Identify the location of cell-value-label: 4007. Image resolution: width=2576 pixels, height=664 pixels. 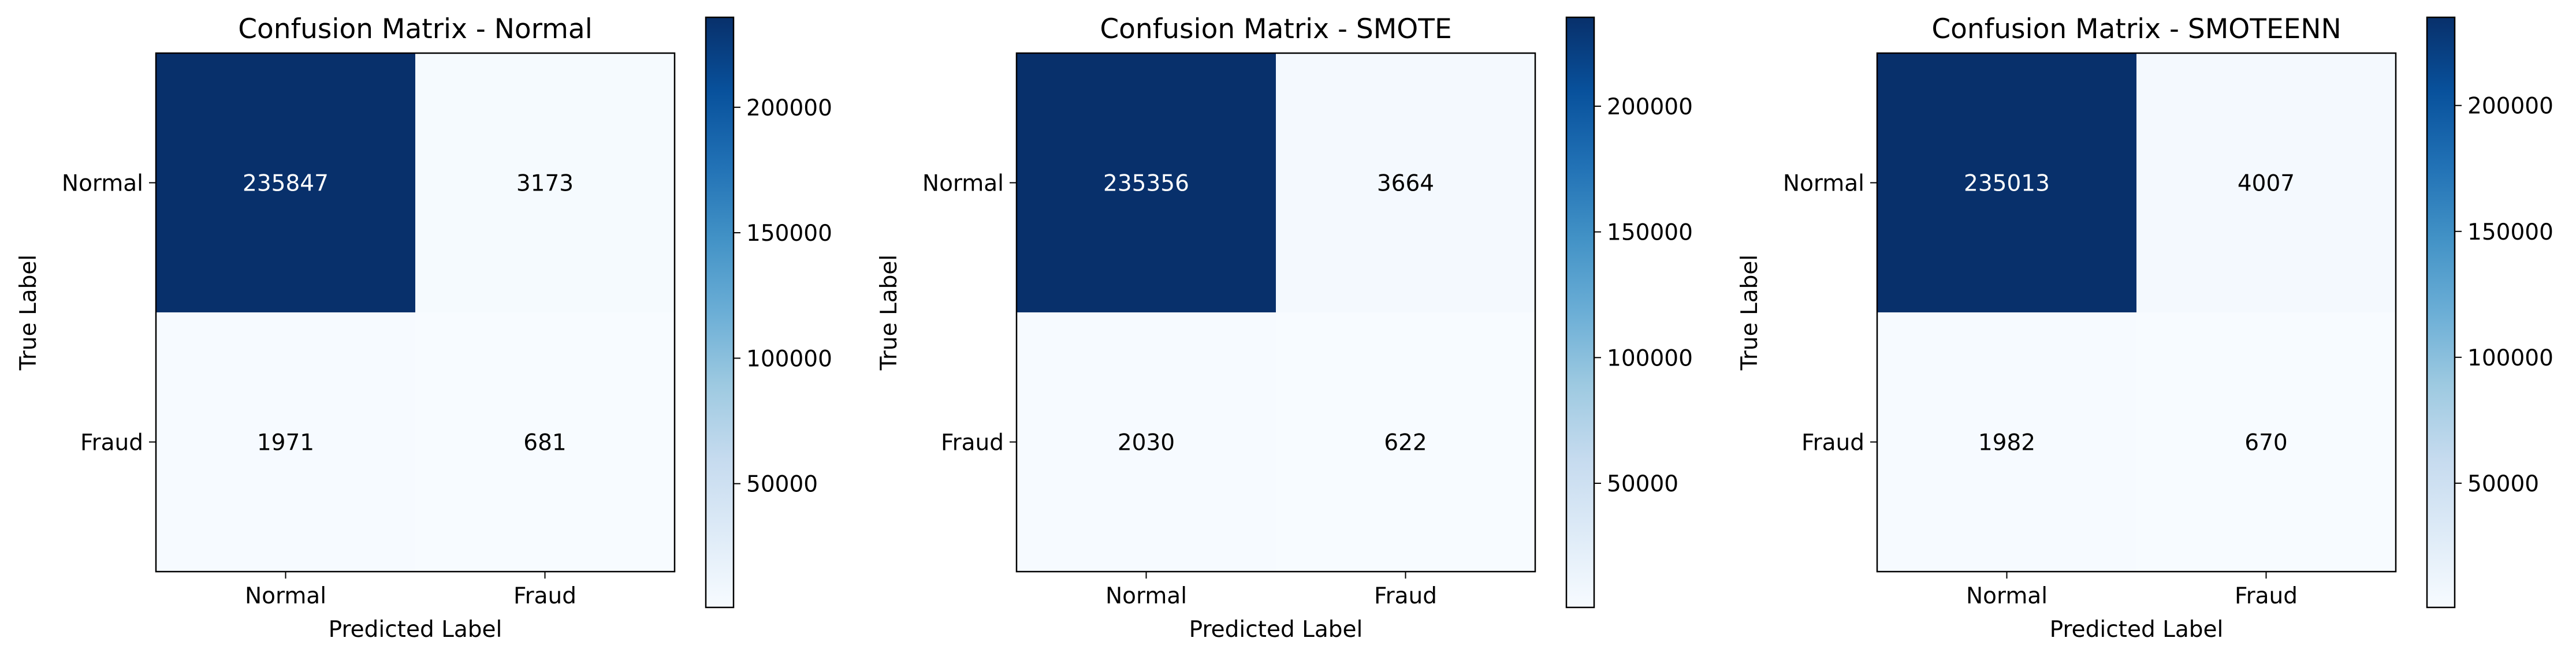
(2267, 184).